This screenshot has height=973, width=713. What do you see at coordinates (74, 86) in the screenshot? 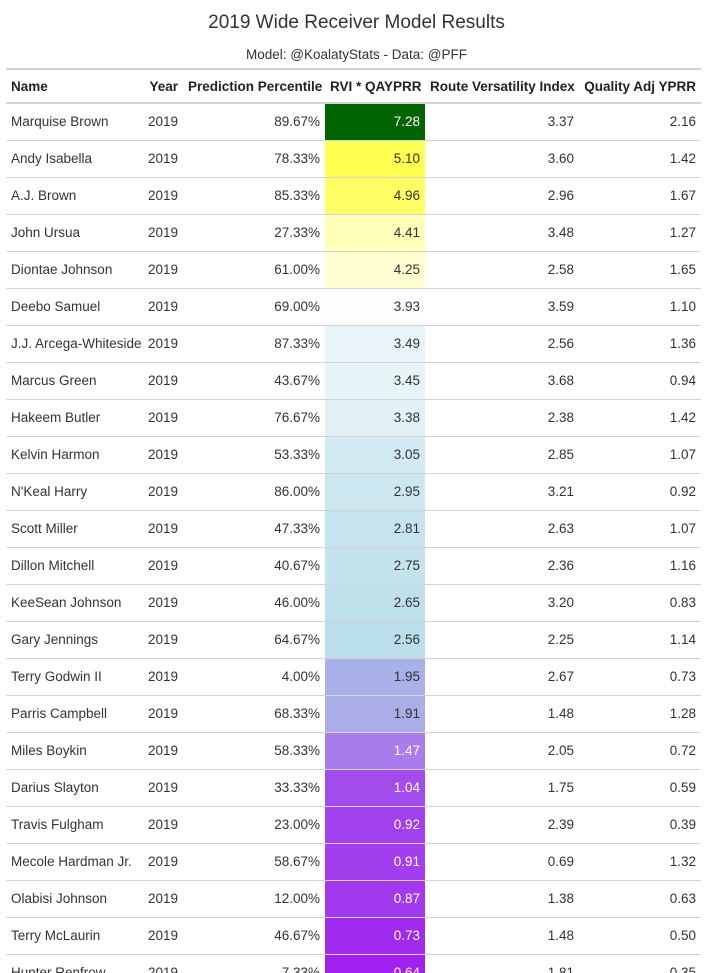
I see `column-header-name: Name` at bounding box center [74, 86].